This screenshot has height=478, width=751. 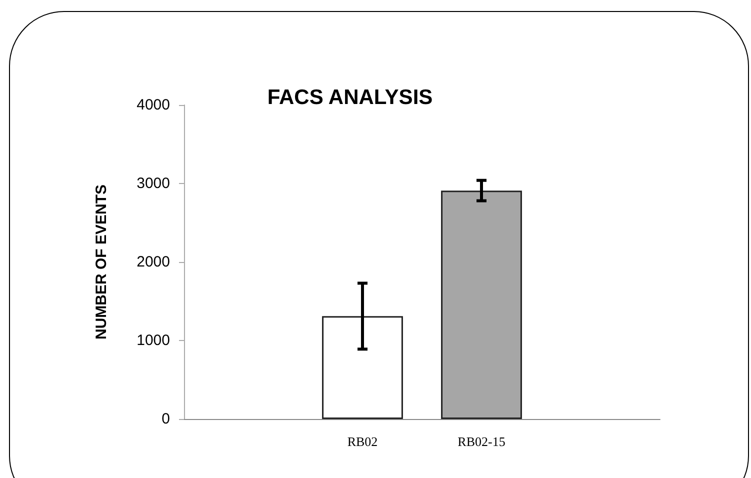 What do you see at coordinates (166, 419) in the screenshot?
I see `y-tick-label: 0` at bounding box center [166, 419].